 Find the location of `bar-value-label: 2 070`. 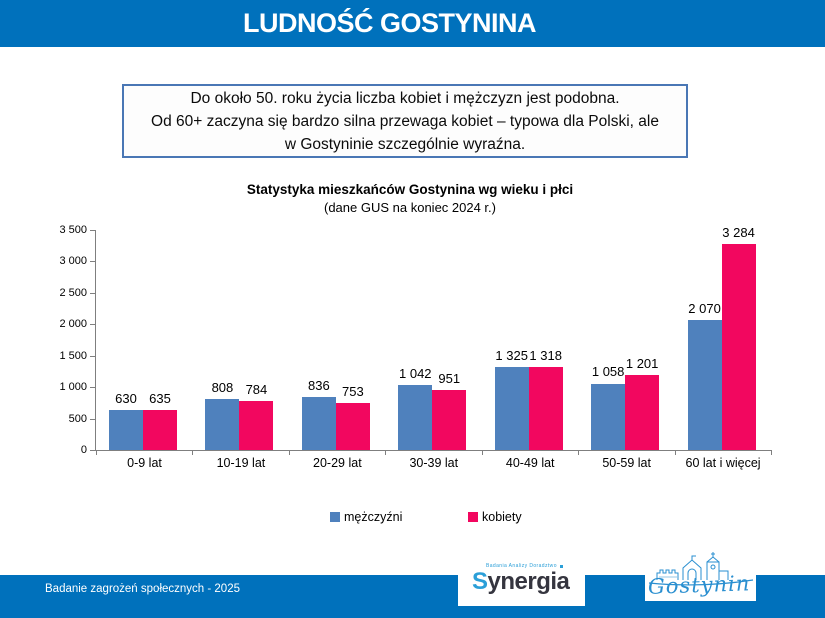

bar-value-label: 2 070 is located at coordinates (704, 308).